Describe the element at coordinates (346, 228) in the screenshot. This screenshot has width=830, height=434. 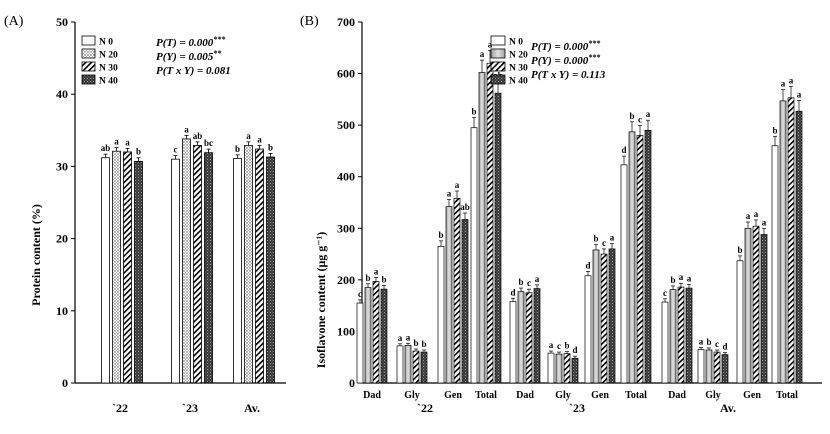
I see `y-tick-label: 300` at that location.